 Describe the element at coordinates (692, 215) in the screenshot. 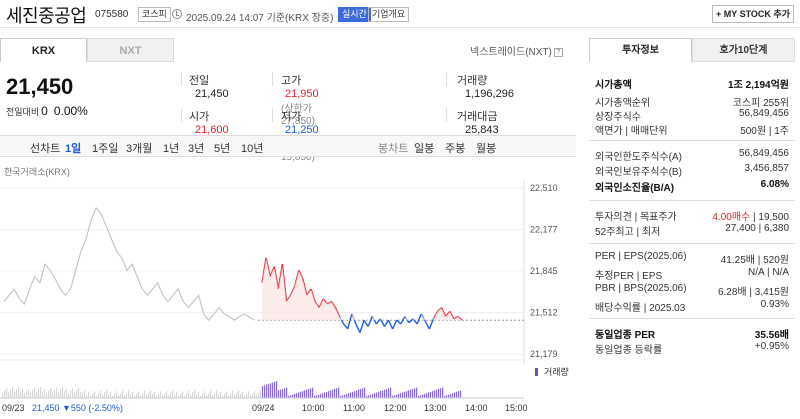

I see `invest-row: 투자의견 | 목표주가 4.00매수 | 19,500` at that location.